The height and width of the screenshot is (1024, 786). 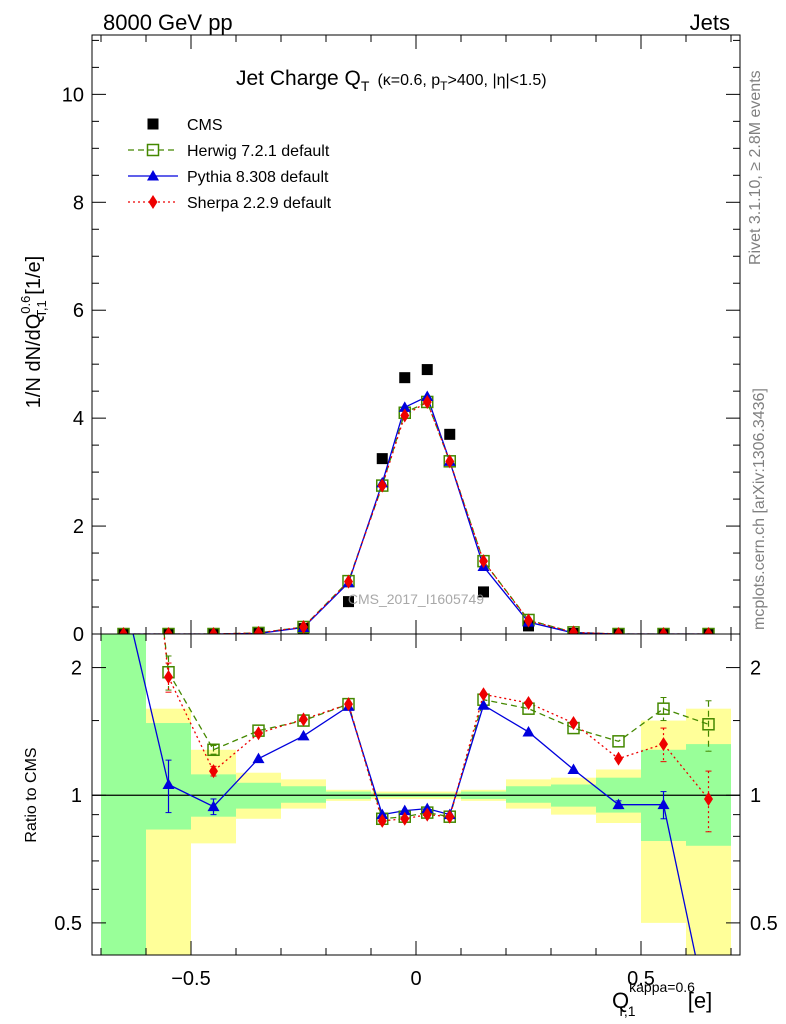 What do you see at coordinates (205, 125) in the screenshot?
I see `legend-label-cms: CMS` at bounding box center [205, 125].